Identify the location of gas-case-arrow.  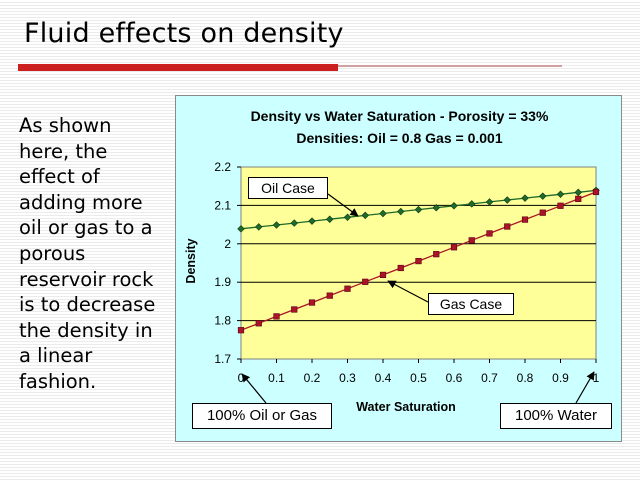
(408, 291).